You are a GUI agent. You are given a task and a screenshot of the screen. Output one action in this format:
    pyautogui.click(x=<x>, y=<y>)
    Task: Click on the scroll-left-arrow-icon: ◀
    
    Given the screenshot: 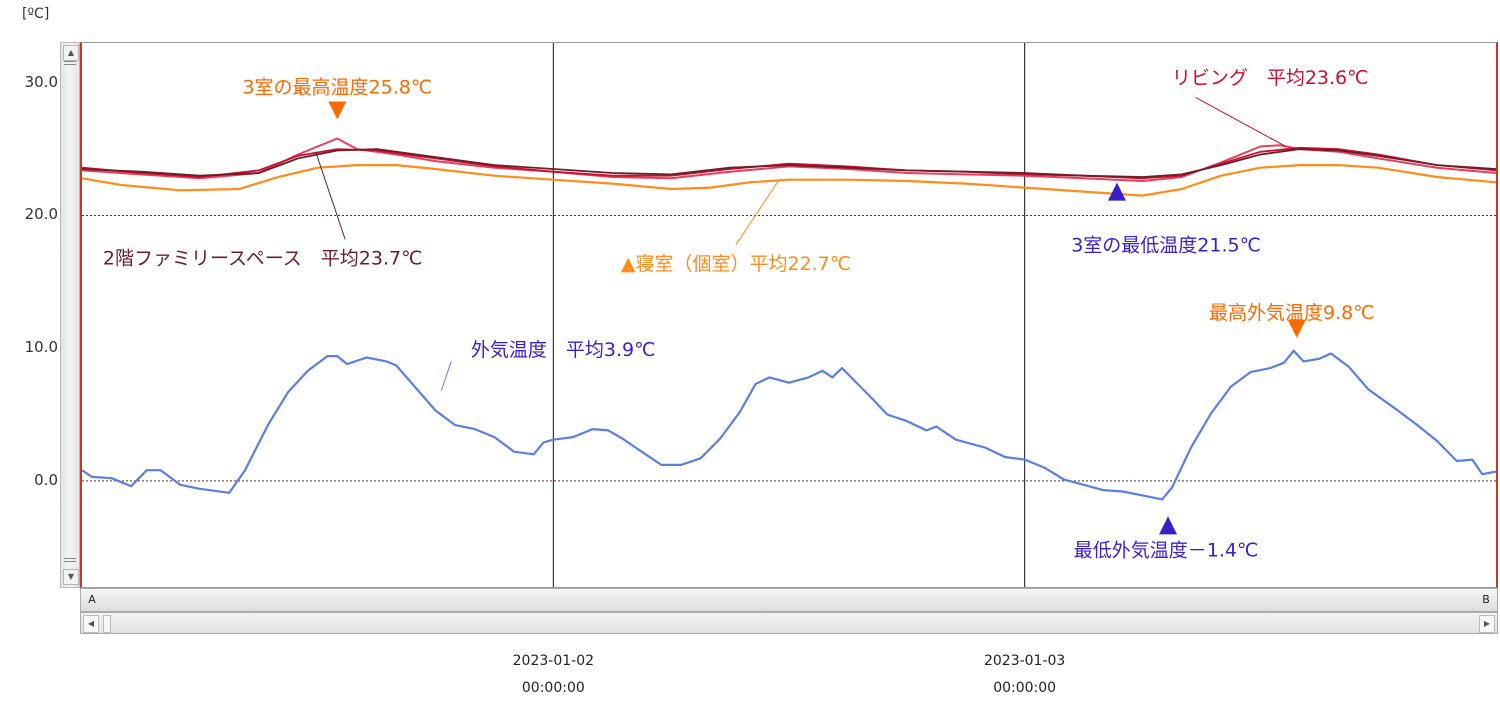 What is the action you would take?
    pyautogui.click(x=91, y=624)
    